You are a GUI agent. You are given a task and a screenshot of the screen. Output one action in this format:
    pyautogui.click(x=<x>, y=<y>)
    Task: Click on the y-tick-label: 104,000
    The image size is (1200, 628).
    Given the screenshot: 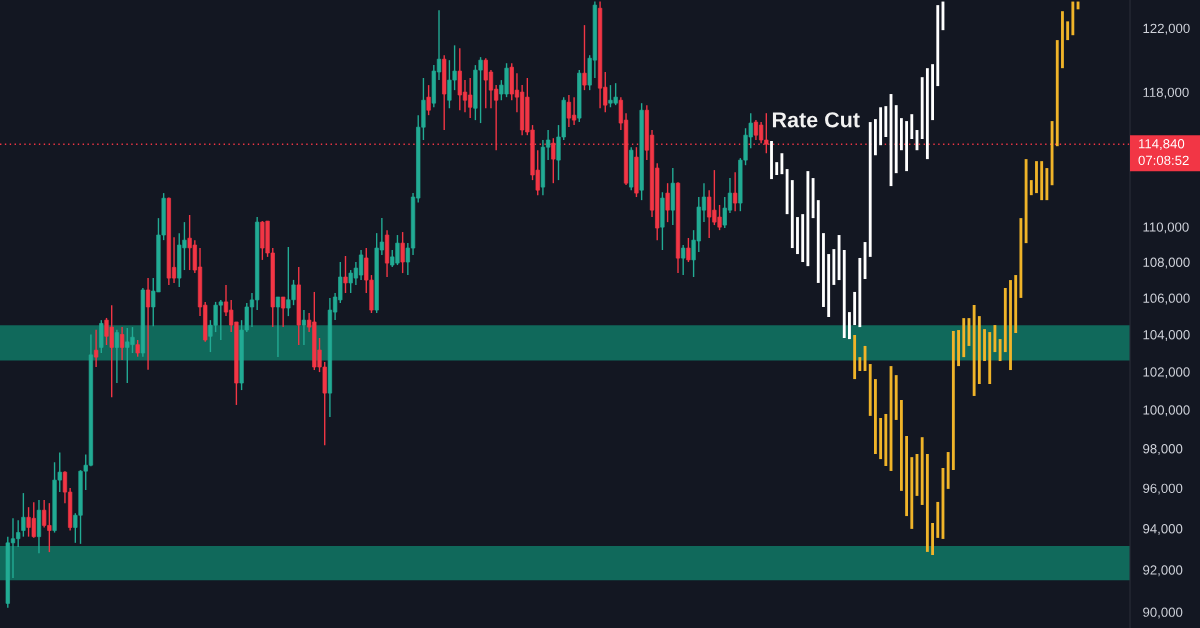 What is the action you would take?
    pyautogui.click(x=1166, y=335)
    